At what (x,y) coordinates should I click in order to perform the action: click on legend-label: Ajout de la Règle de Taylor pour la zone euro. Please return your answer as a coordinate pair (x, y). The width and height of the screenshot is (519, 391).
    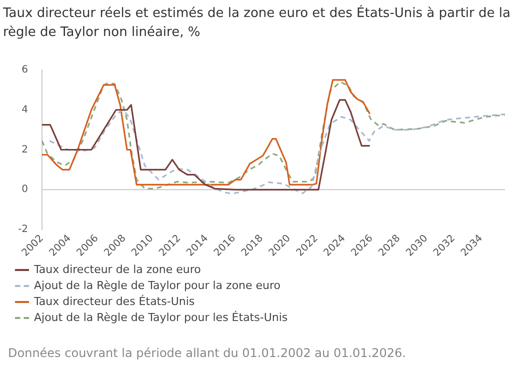
    Looking at the image, I should click on (157, 286).